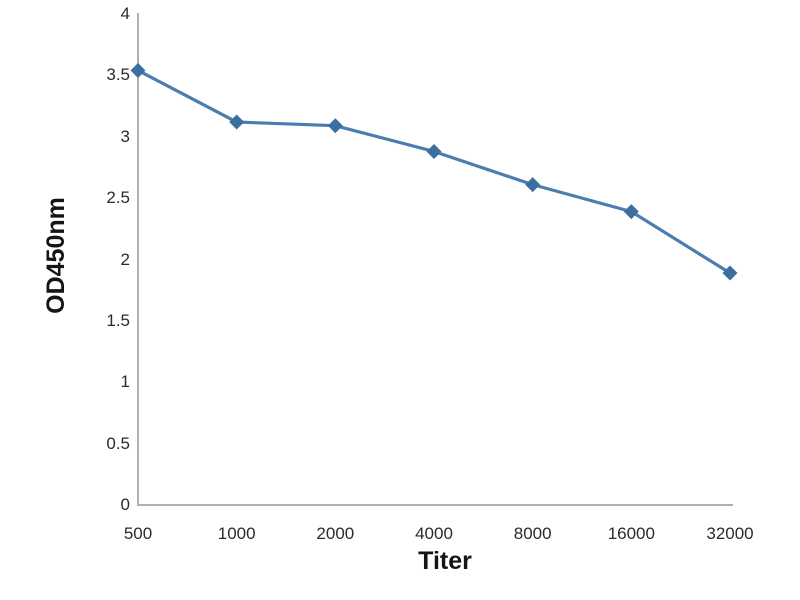  What do you see at coordinates (631, 533) in the screenshot?
I see `x-axis-tick-label: 16000` at bounding box center [631, 533].